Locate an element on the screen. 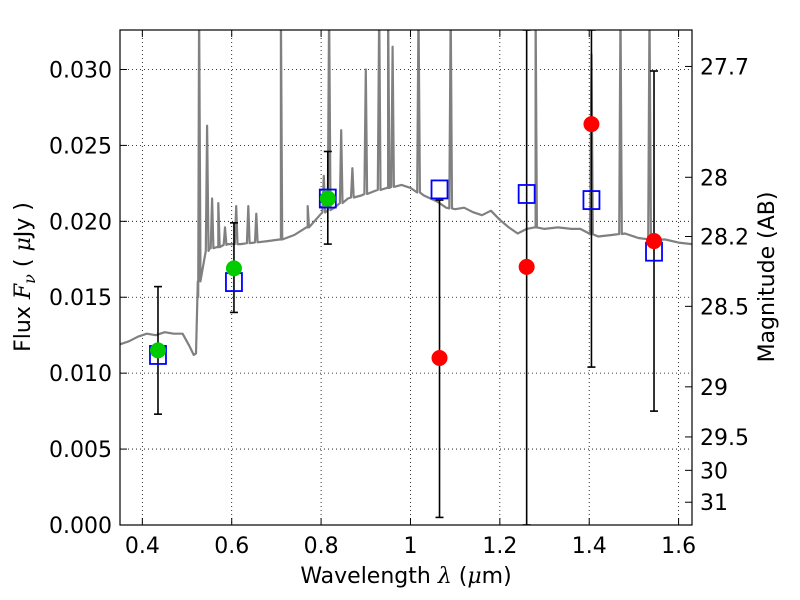  y-tick-label: 0.025 is located at coordinates (80, 146).